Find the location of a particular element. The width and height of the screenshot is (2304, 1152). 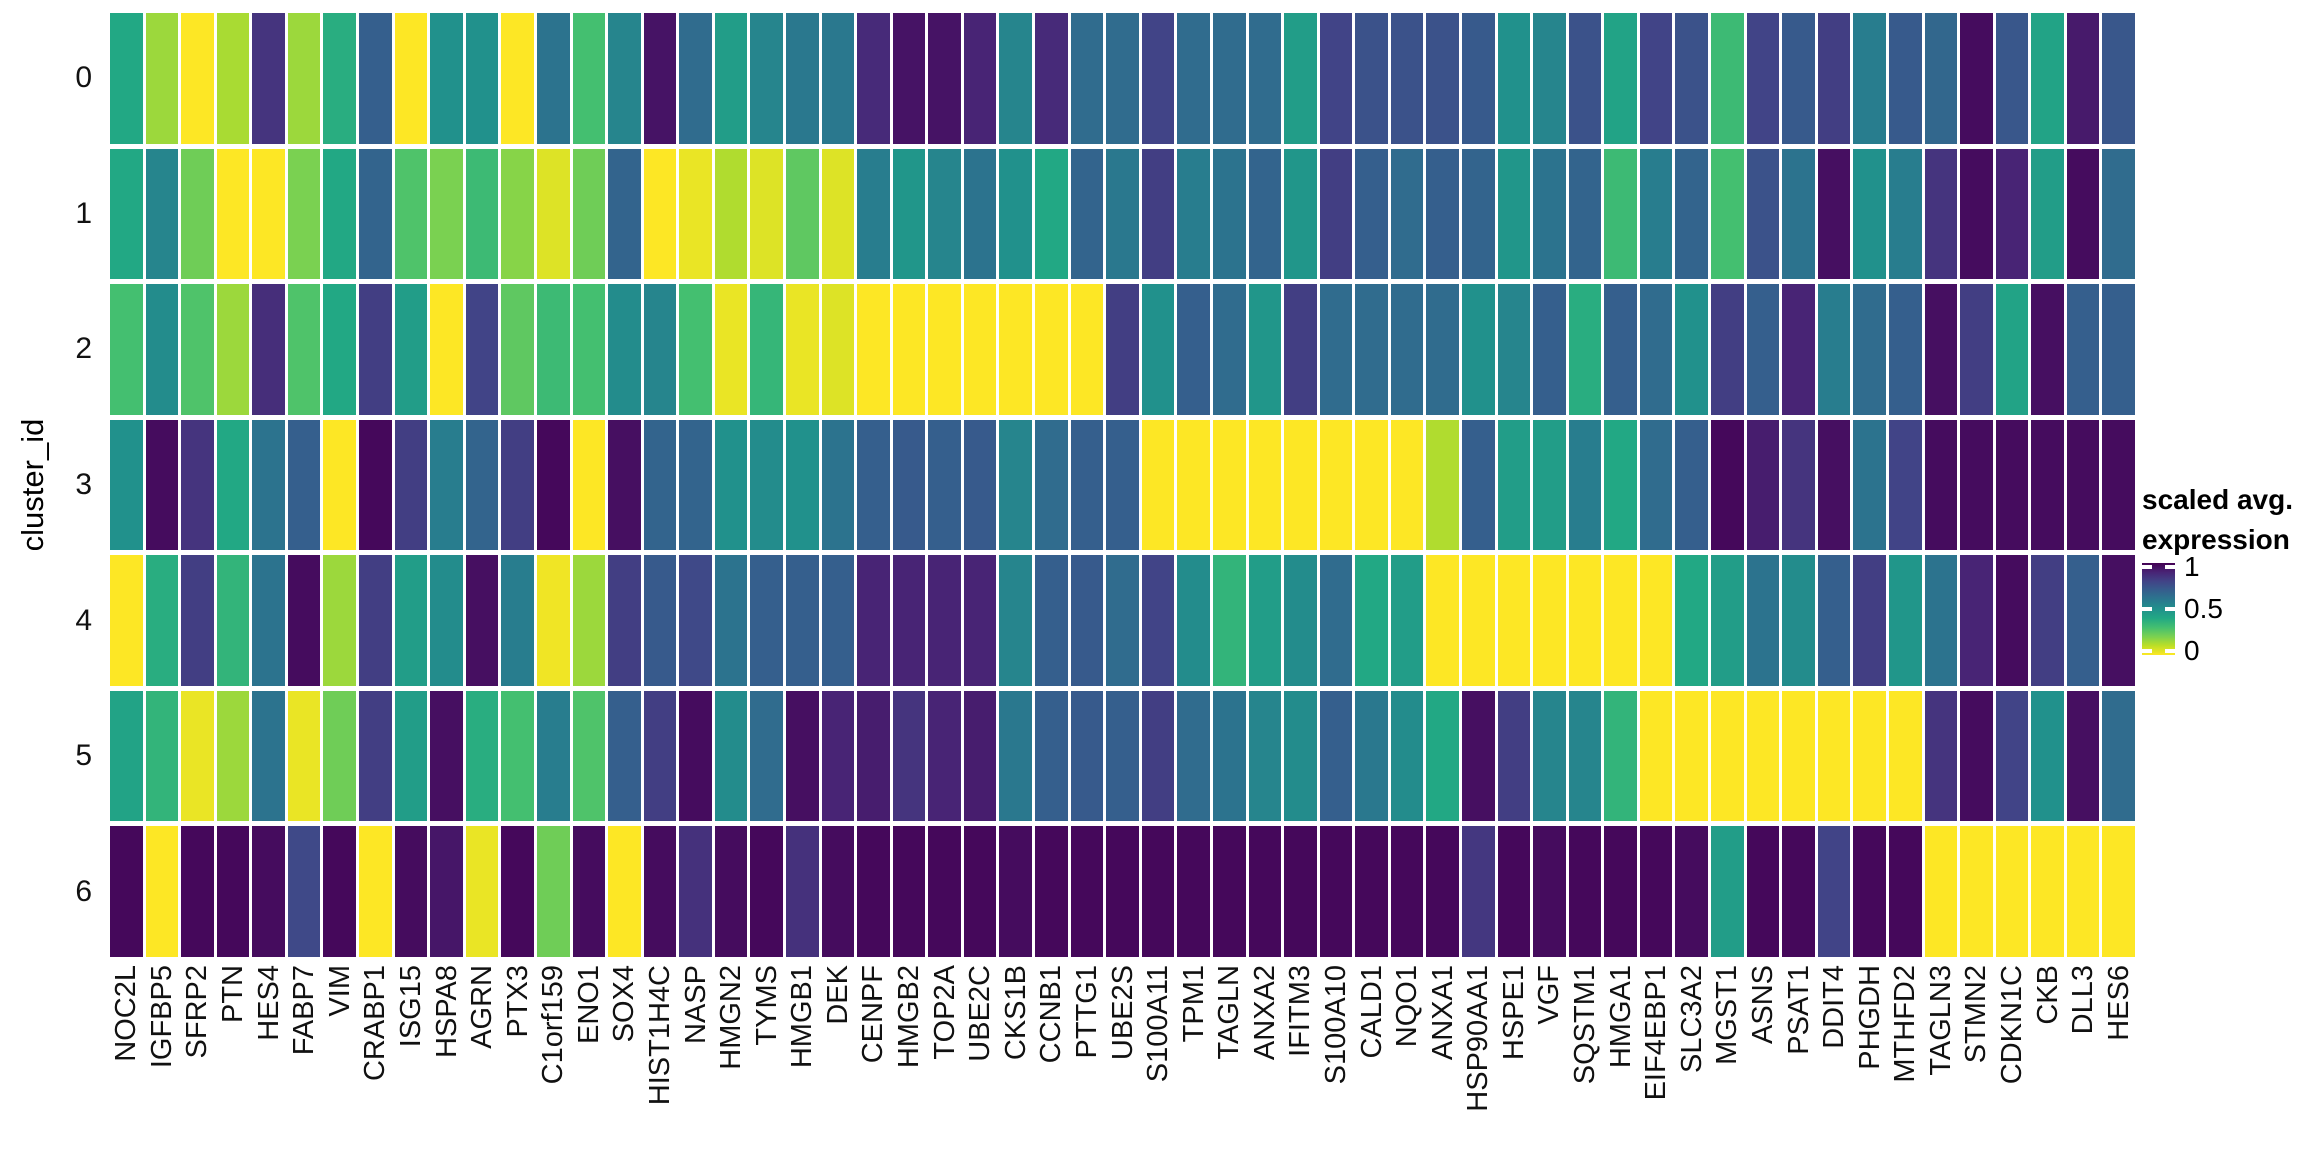

x-tick-label: ENO1 is located at coordinates (588, 1004).